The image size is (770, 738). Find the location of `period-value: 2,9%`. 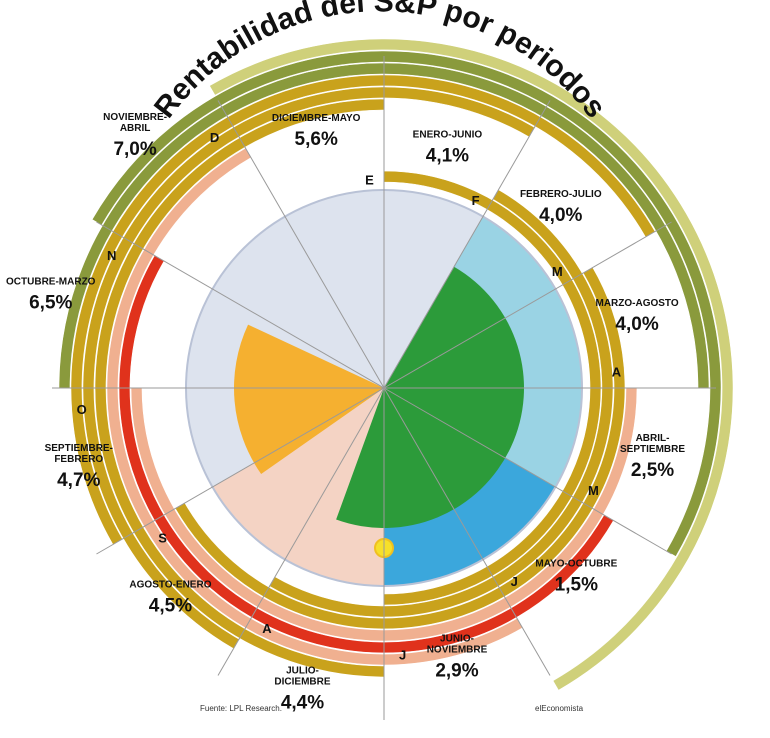

period-value: 2,9% is located at coordinates (456, 670).